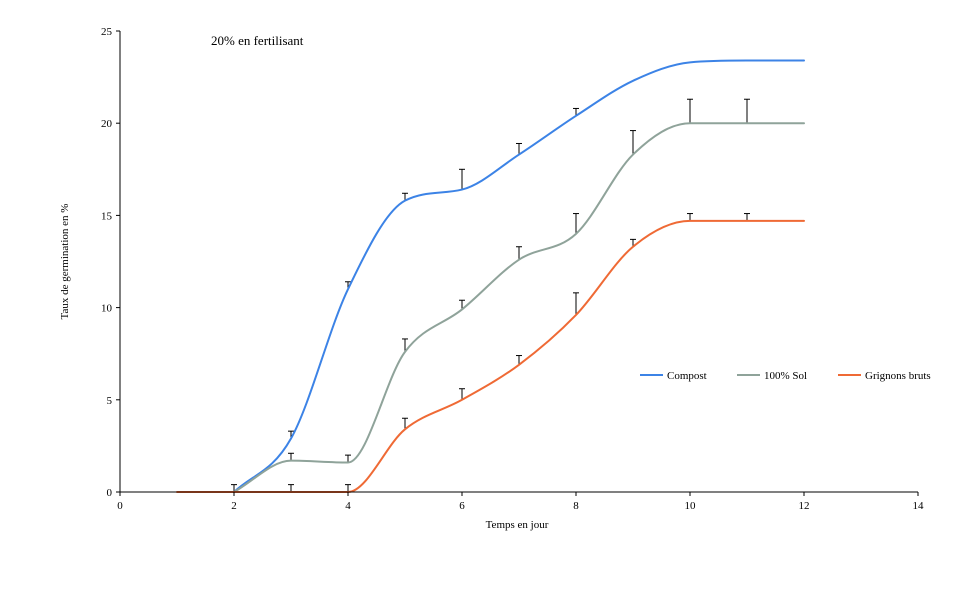  I want to click on x-tick-label: 12, so click(804, 506).